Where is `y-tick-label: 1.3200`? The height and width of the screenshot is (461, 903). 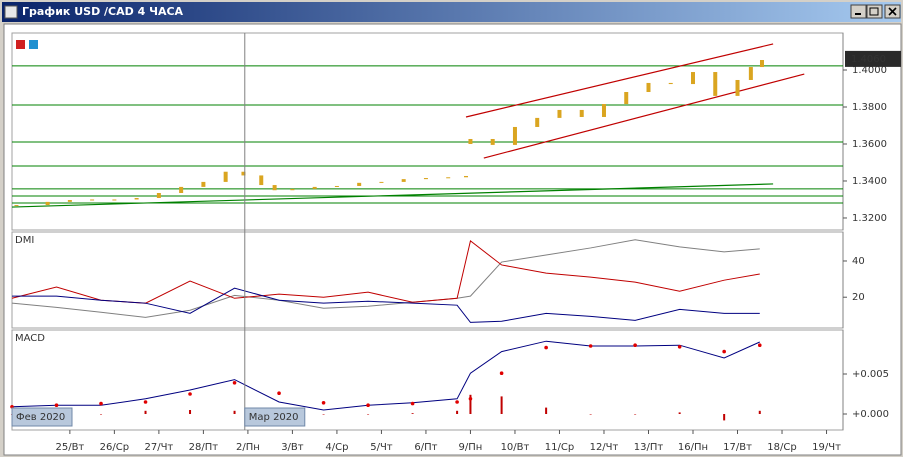
y-tick-label: 1.3200 is located at coordinates (869, 218).